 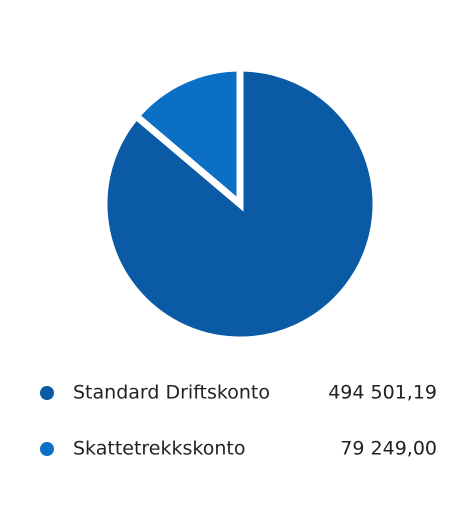 I want to click on legend-value: 79 249,00, so click(x=388, y=449).